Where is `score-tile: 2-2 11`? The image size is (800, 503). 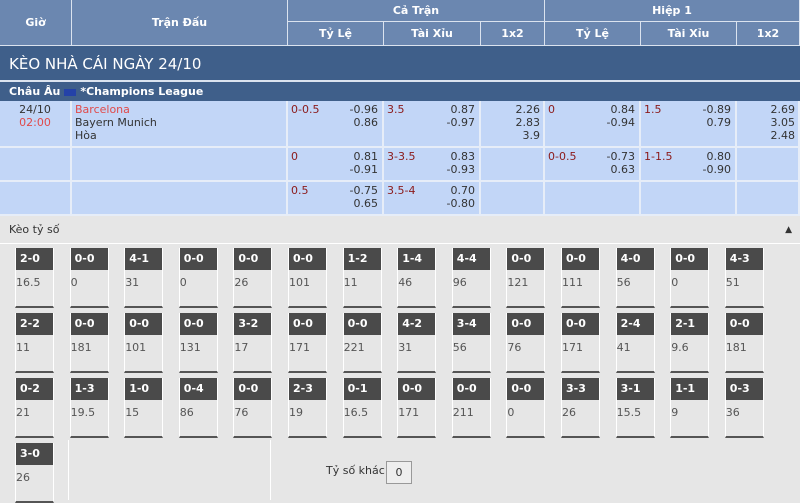
score-tile: 2-2 11 is located at coordinates (34, 343).